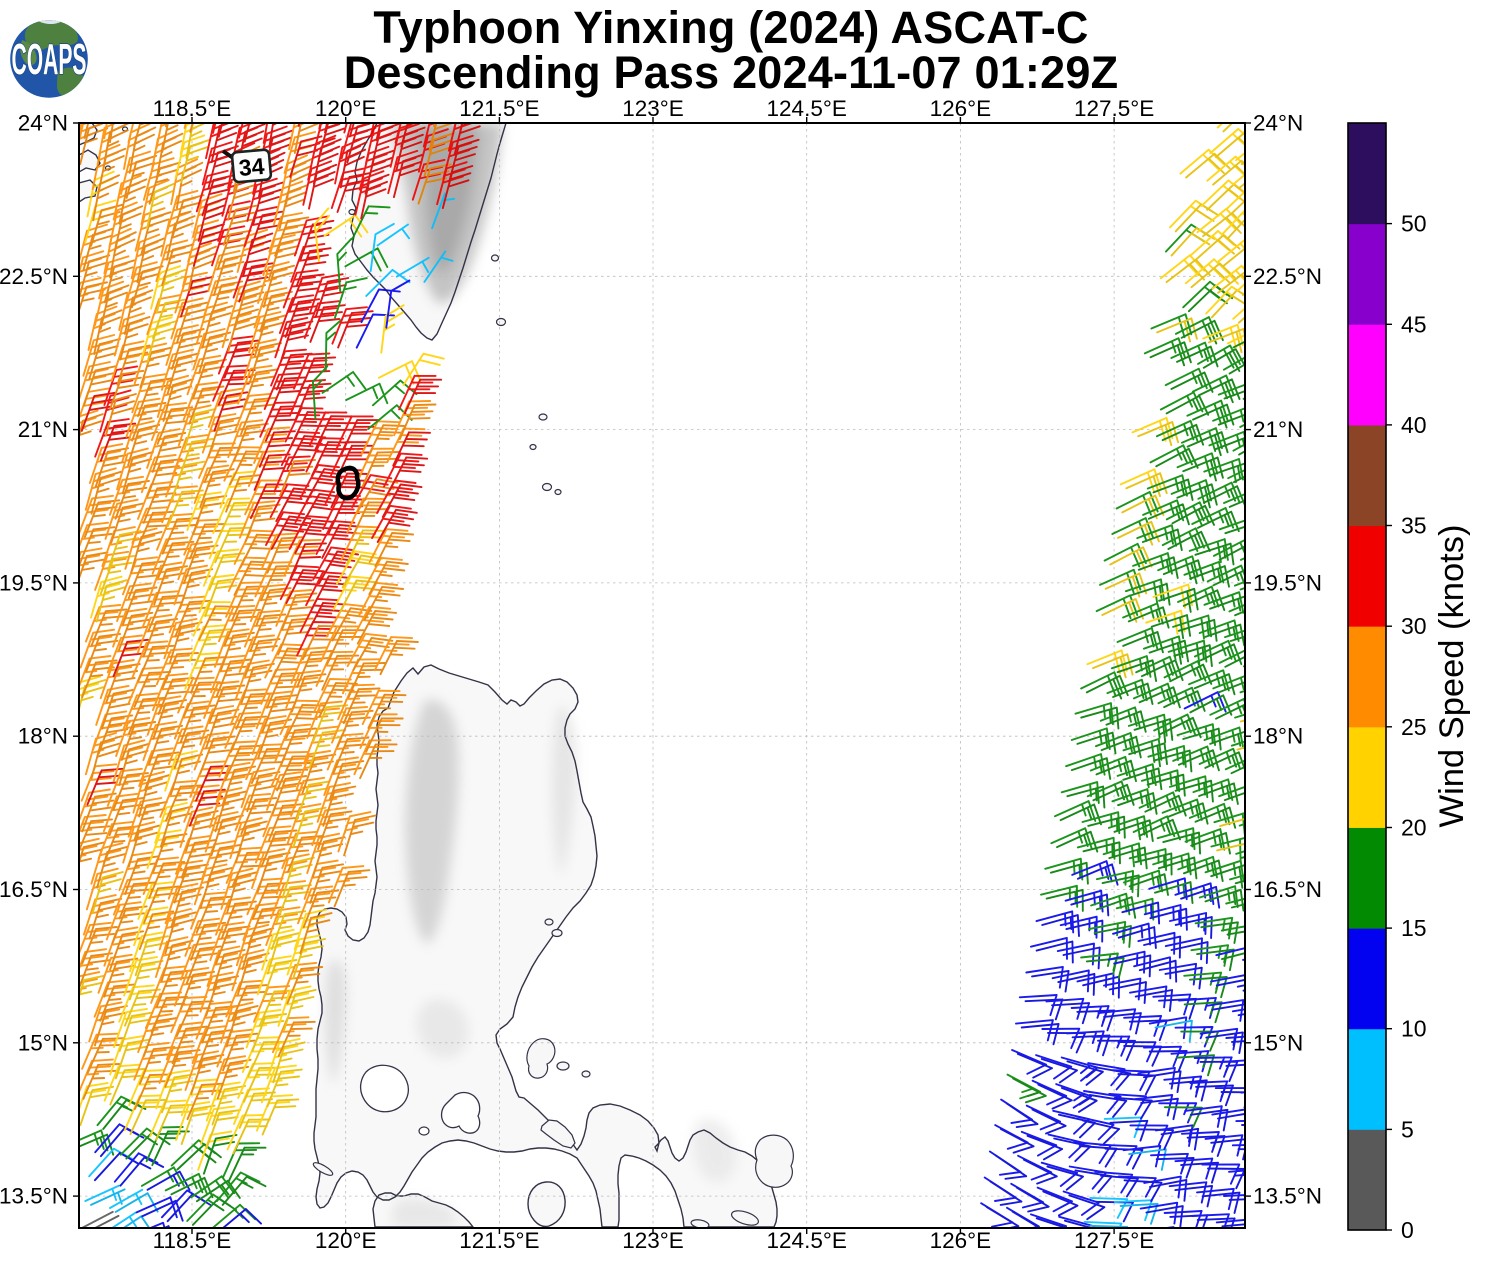 This screenshot has width=1485, height=1269. I want to click on svg-text: 10, so click(1414, 1029).